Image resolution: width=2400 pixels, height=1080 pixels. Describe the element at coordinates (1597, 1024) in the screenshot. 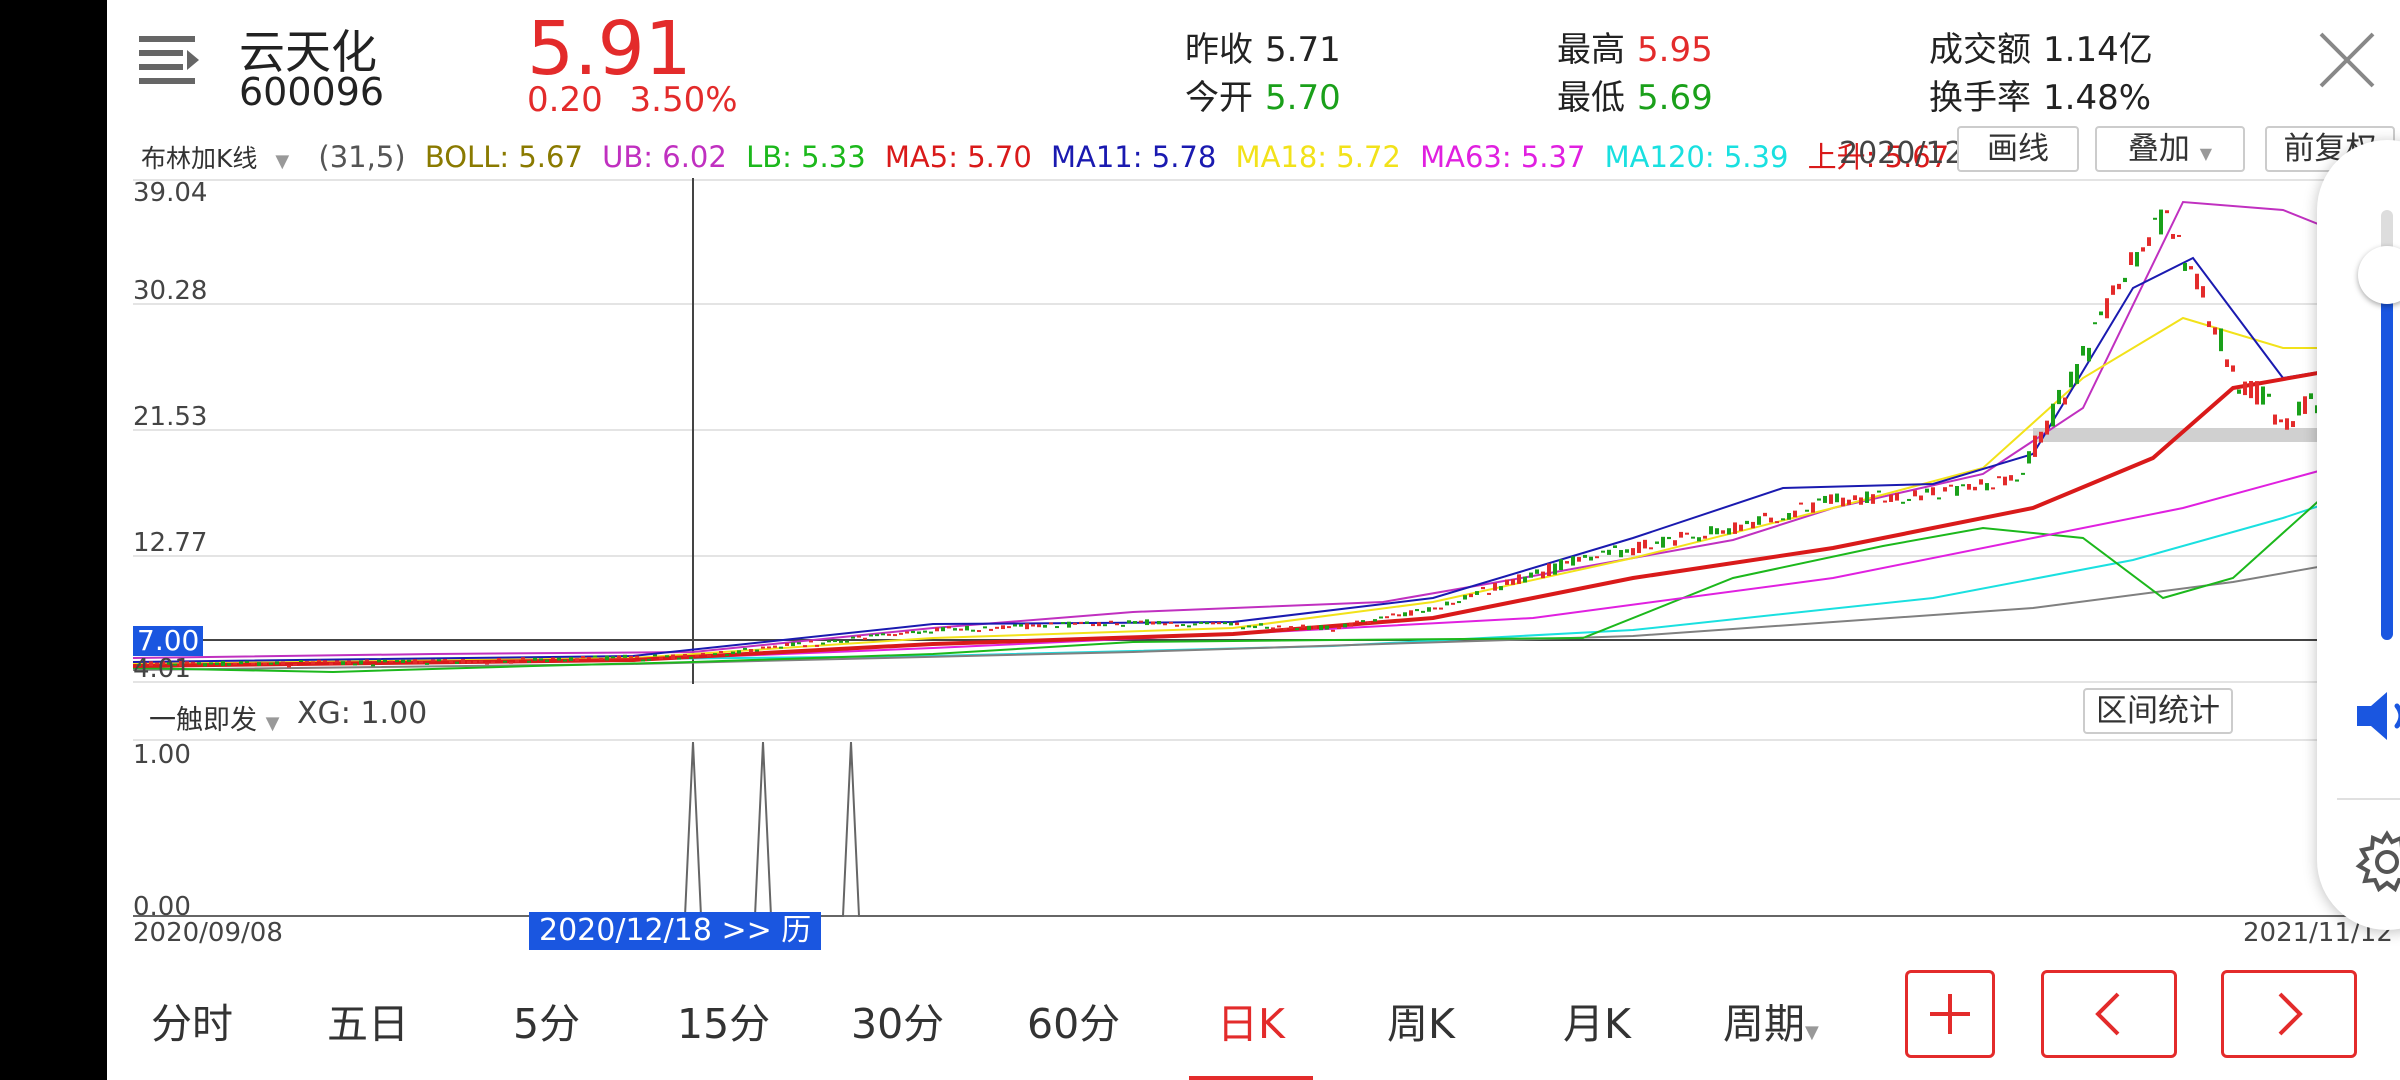

I see `tab-monthly-k: 月K` at that location.